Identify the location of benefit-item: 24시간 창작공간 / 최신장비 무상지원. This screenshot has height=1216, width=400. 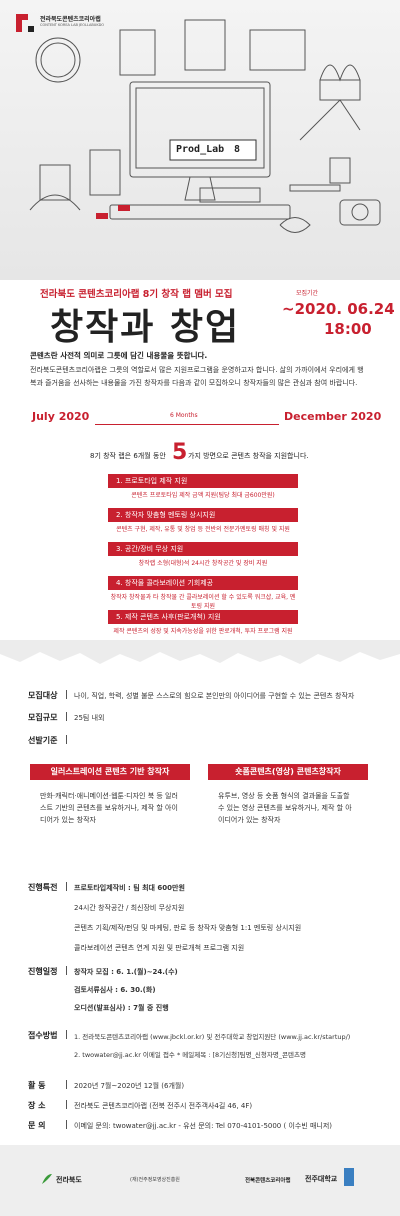
(129, 908).